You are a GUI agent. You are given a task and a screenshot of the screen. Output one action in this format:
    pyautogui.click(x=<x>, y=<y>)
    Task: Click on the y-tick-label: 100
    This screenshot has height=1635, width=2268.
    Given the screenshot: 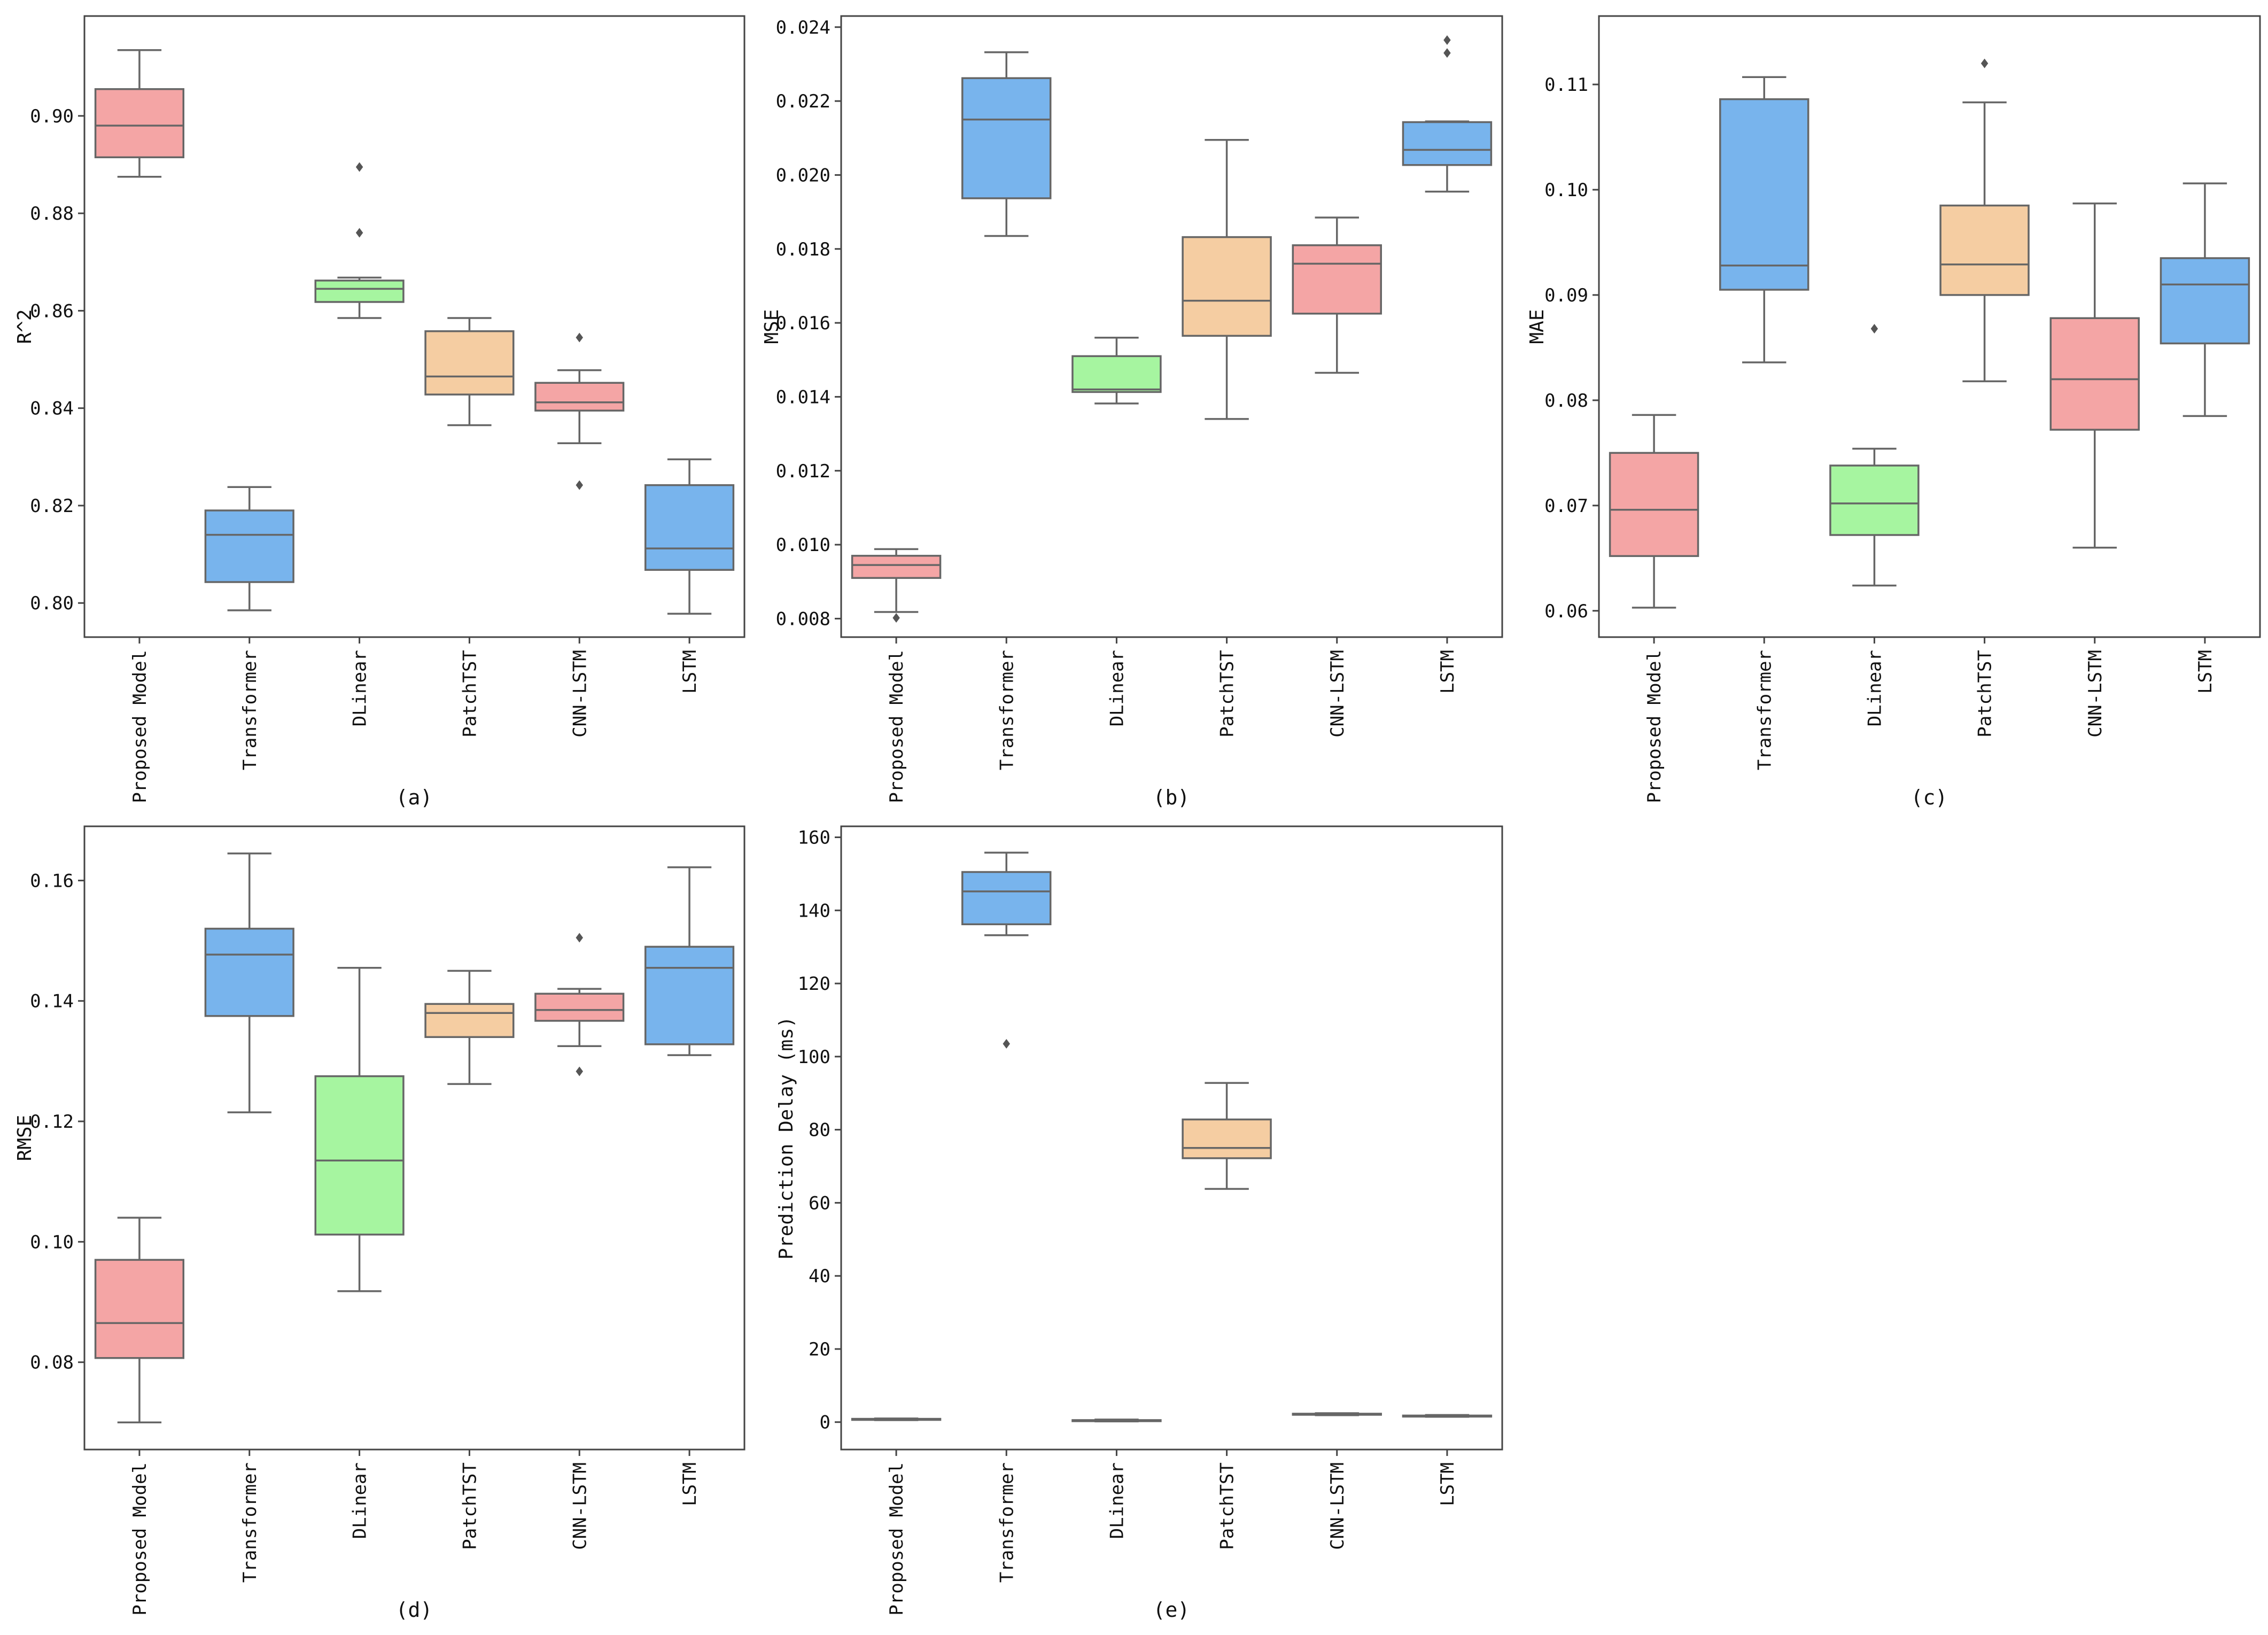 What is the action you would take?
    pyautogui.click(x=814, y=1057)
    